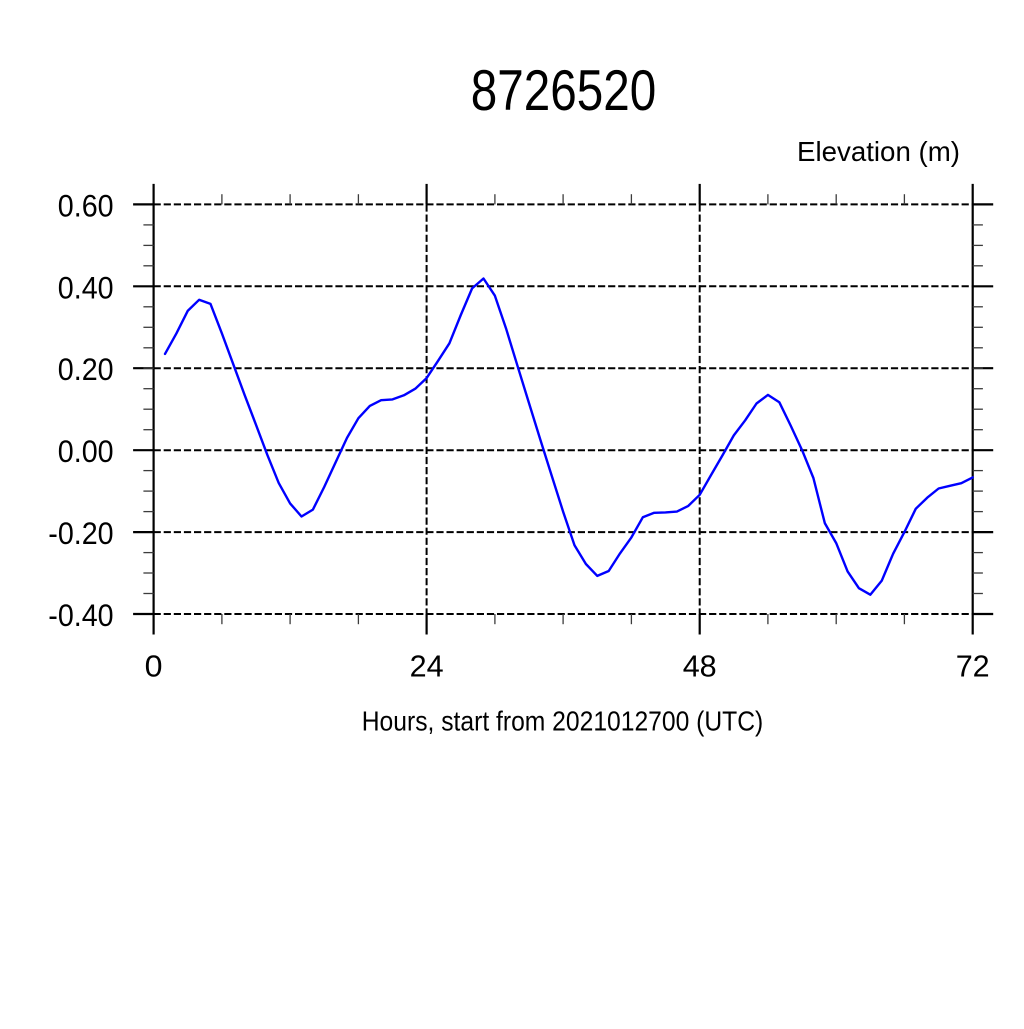 Image resolution: width=1024 pixels, height=1029 pixels. I want to click on svg-text: -0.40, so click(80, 615).